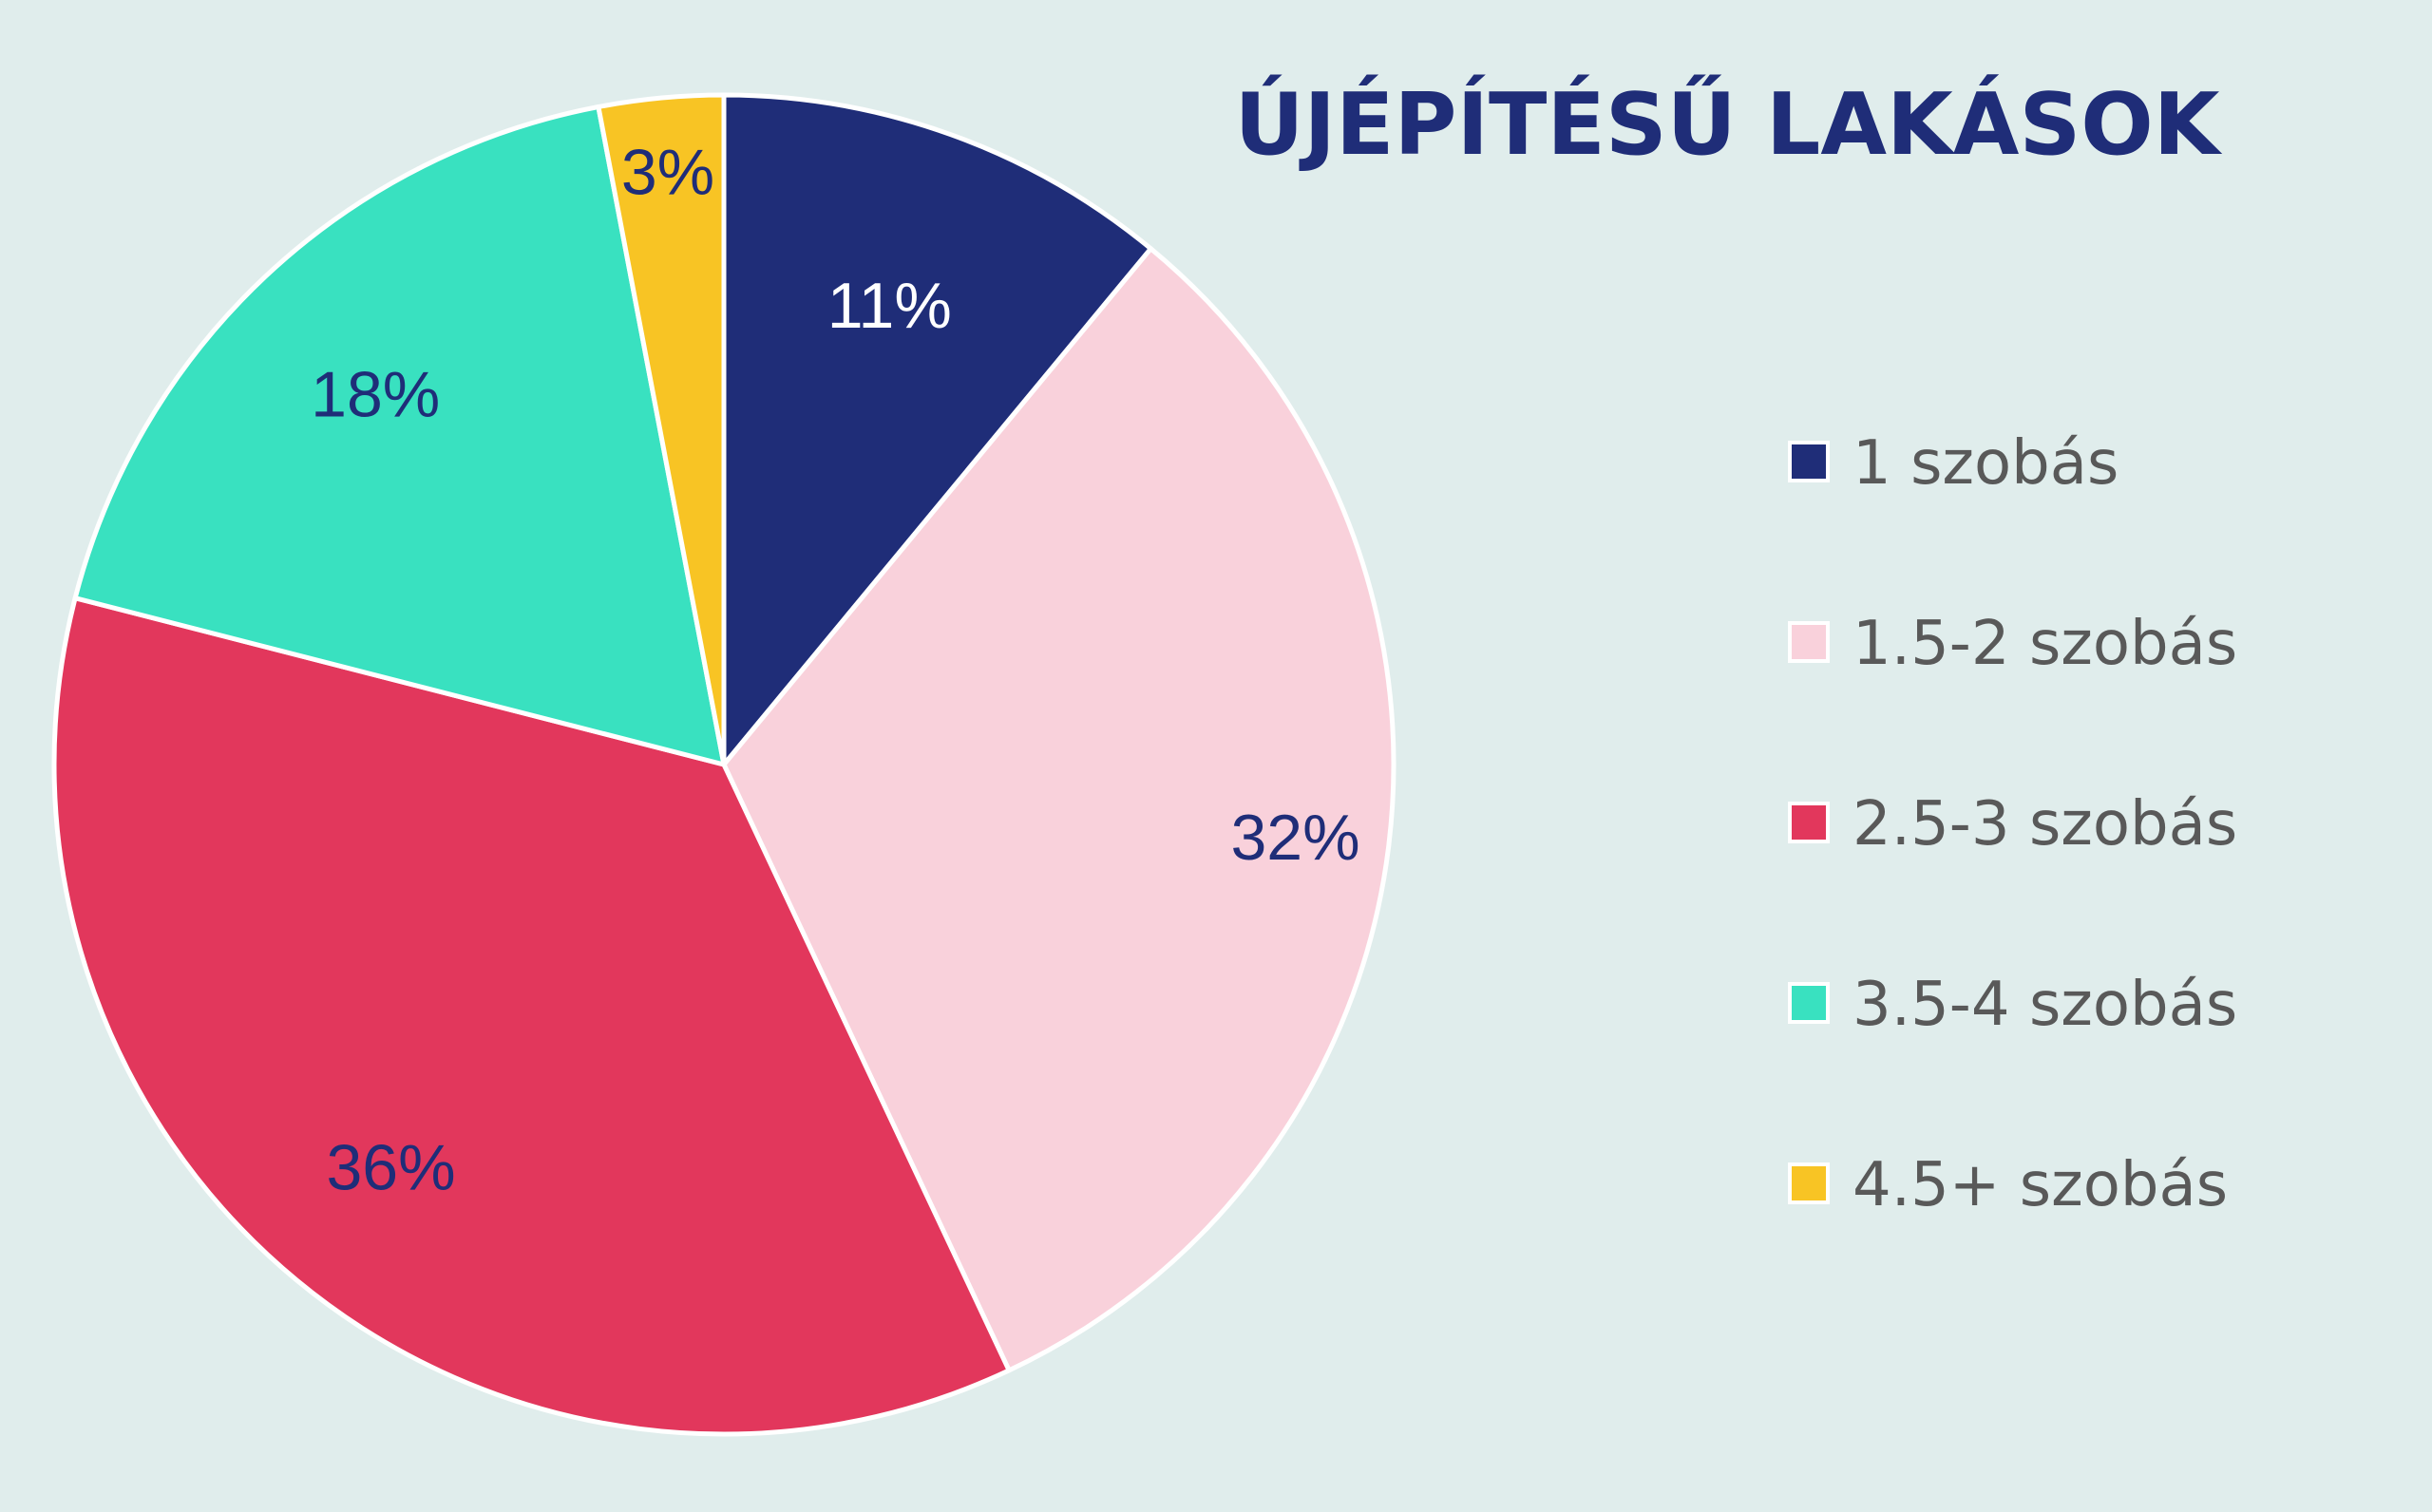 Image resolution: width=2432 pixels, height=1512 pixels. Describe the element at coordinates (889, 306) in the screenshot. I see `slice-label-1-szob-s: 11%` at that location.